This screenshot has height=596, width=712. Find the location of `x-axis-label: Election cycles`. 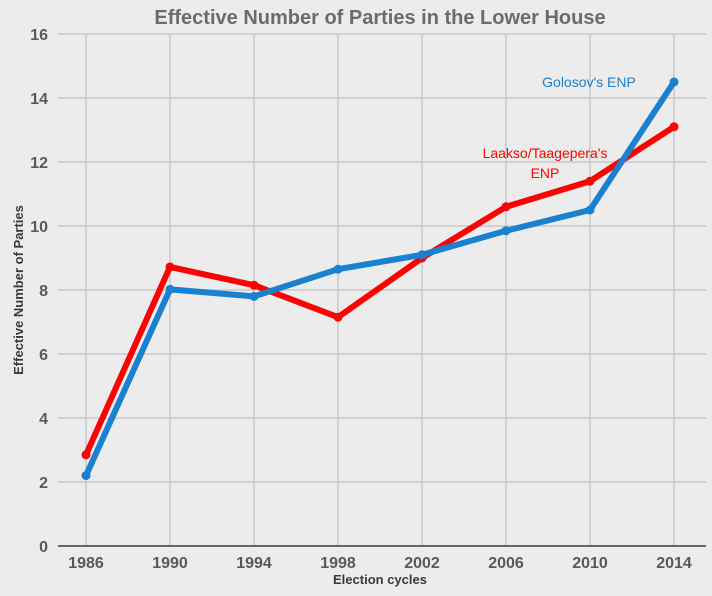

x-axis-label: Election cycles is located at coordinates (380, 579).